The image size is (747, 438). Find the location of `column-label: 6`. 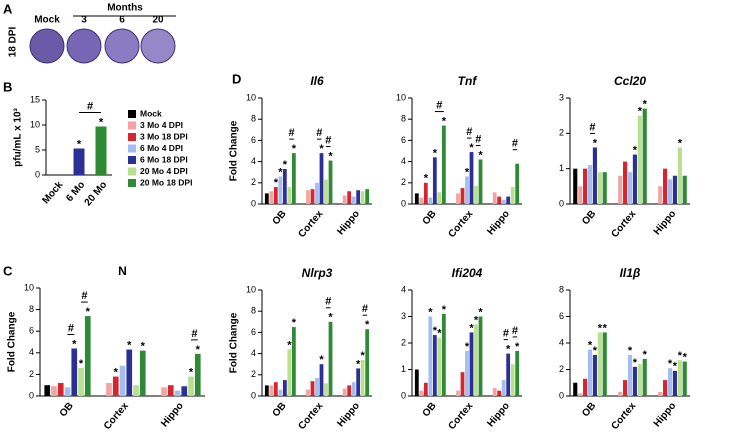

column-label: 6 is located at coordinates (122, 20).